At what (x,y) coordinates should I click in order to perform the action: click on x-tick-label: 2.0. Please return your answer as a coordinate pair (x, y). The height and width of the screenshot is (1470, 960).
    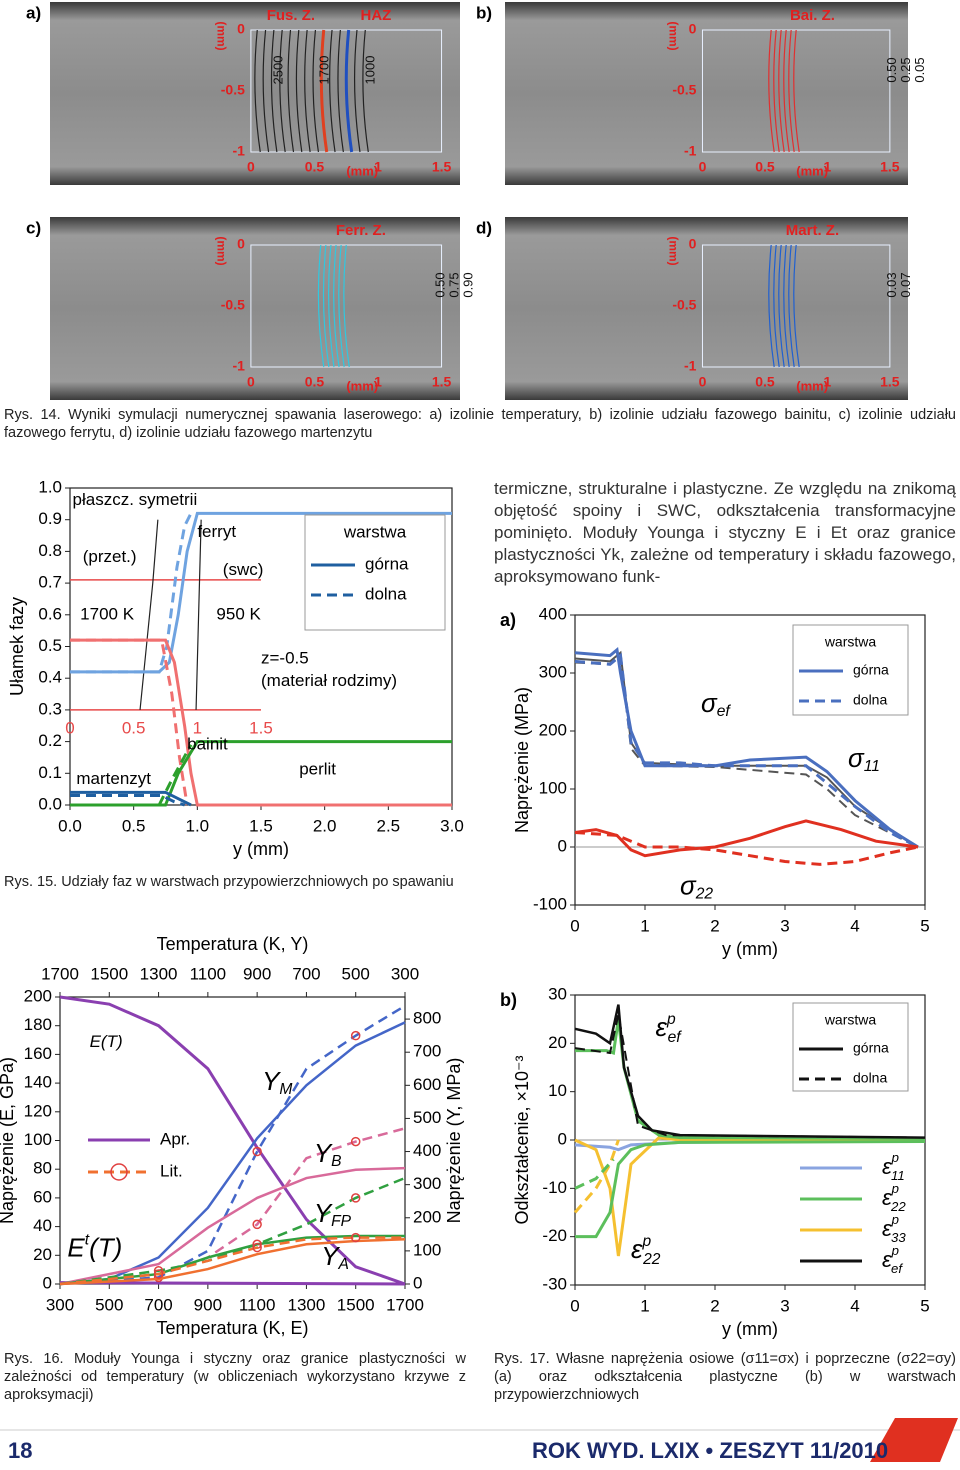
    Looking at the image, I should click on (325, 825).